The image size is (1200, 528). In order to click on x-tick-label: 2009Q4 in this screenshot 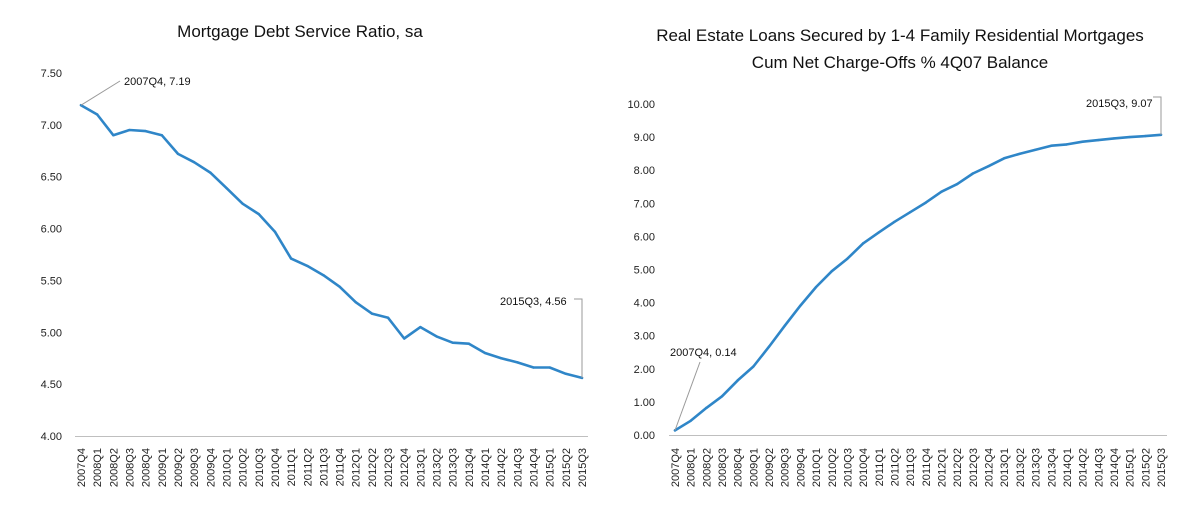, I will do `click(801, 467)`.